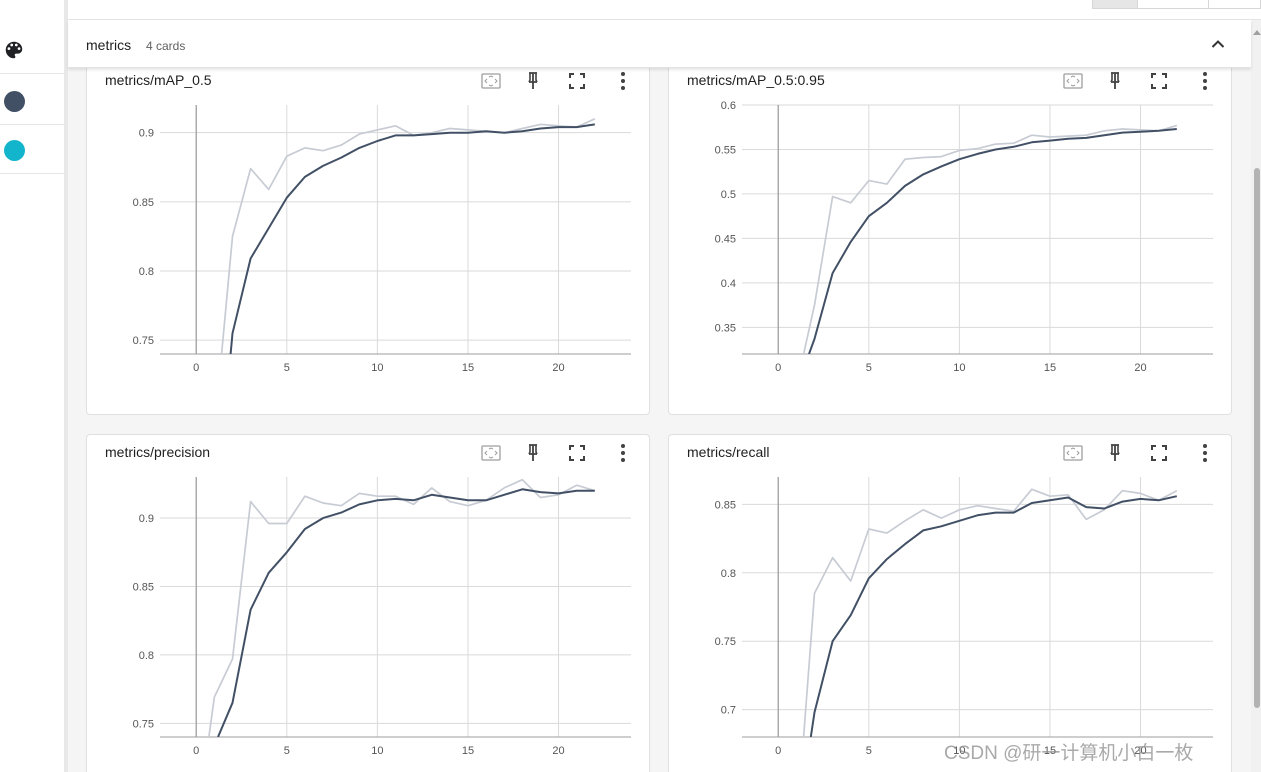 The height and width of the screenshot is (772, 1261). What do you see at coordinates (728, 284) in the screenshot?
I see `y-tick-label: 0.4` at bounding box center [728, 284].